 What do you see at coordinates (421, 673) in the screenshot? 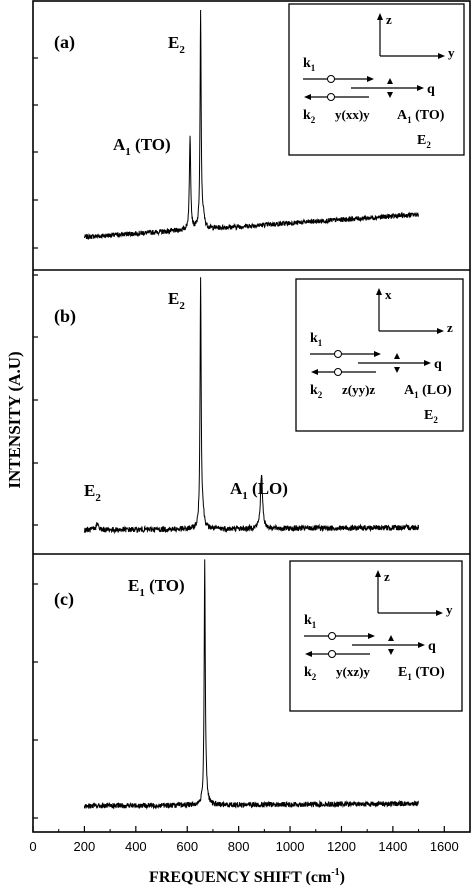
I see `inset-mode-1: E1 (TO)` at bounding box center [421, 673].